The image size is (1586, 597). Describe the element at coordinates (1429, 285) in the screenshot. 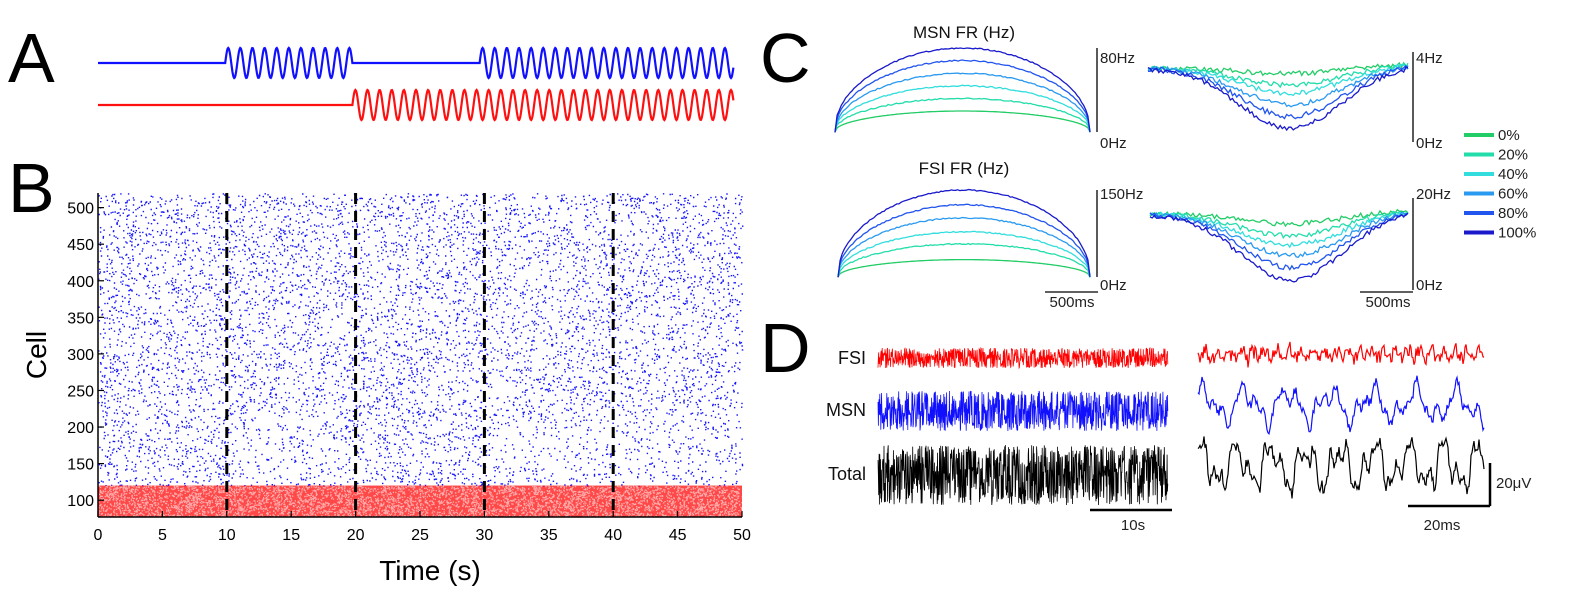

I see `c-scale-bottom-3: 0Hz` at that location.